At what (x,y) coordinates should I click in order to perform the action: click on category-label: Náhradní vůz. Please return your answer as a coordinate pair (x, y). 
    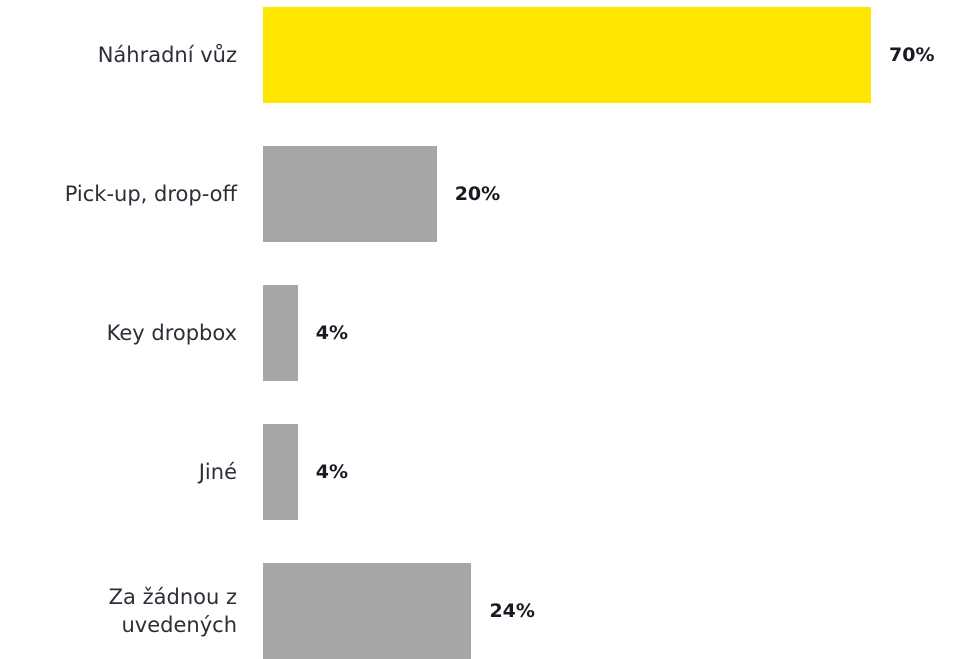
    Looking at the image, I should click on (167, 55).